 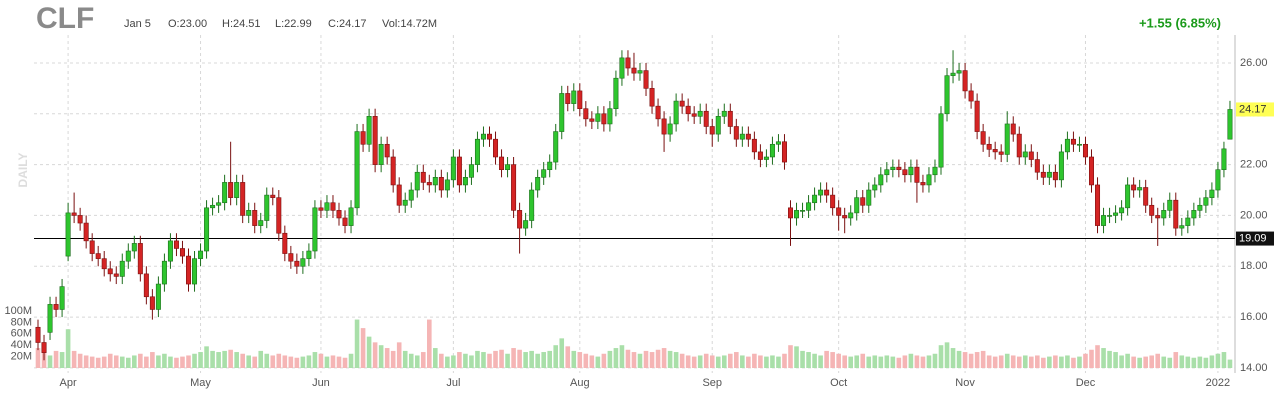 I want to click on level-label-bg, so click(x=1255, y=238).